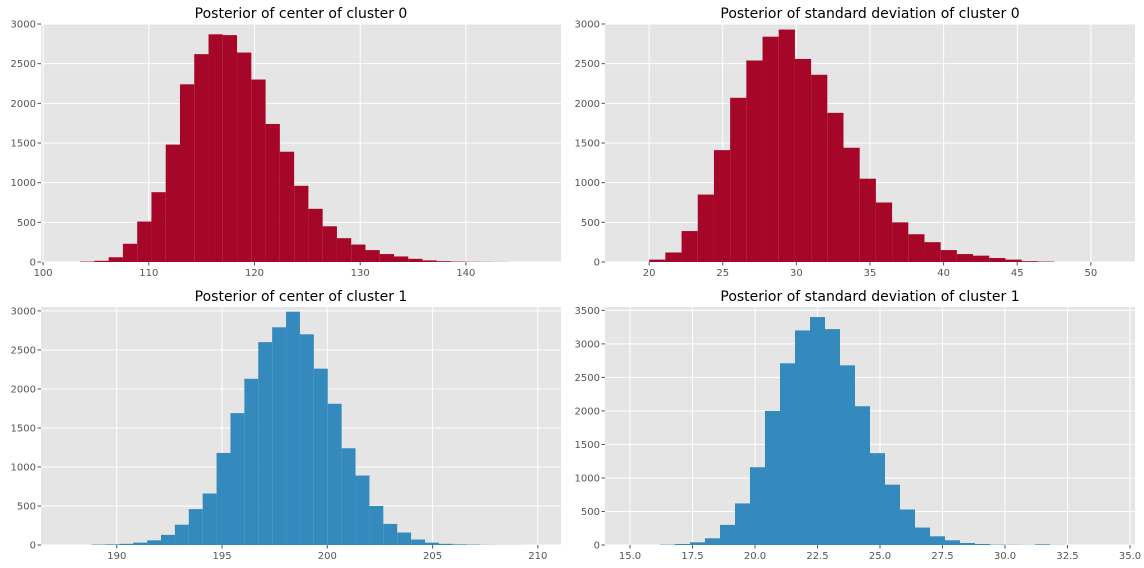 The width and height of the screenshot is (1144, 568). Describe the element at coordinates (1130, 556) in the screenshot. I see `x-tick-label: 35.0` at that location.